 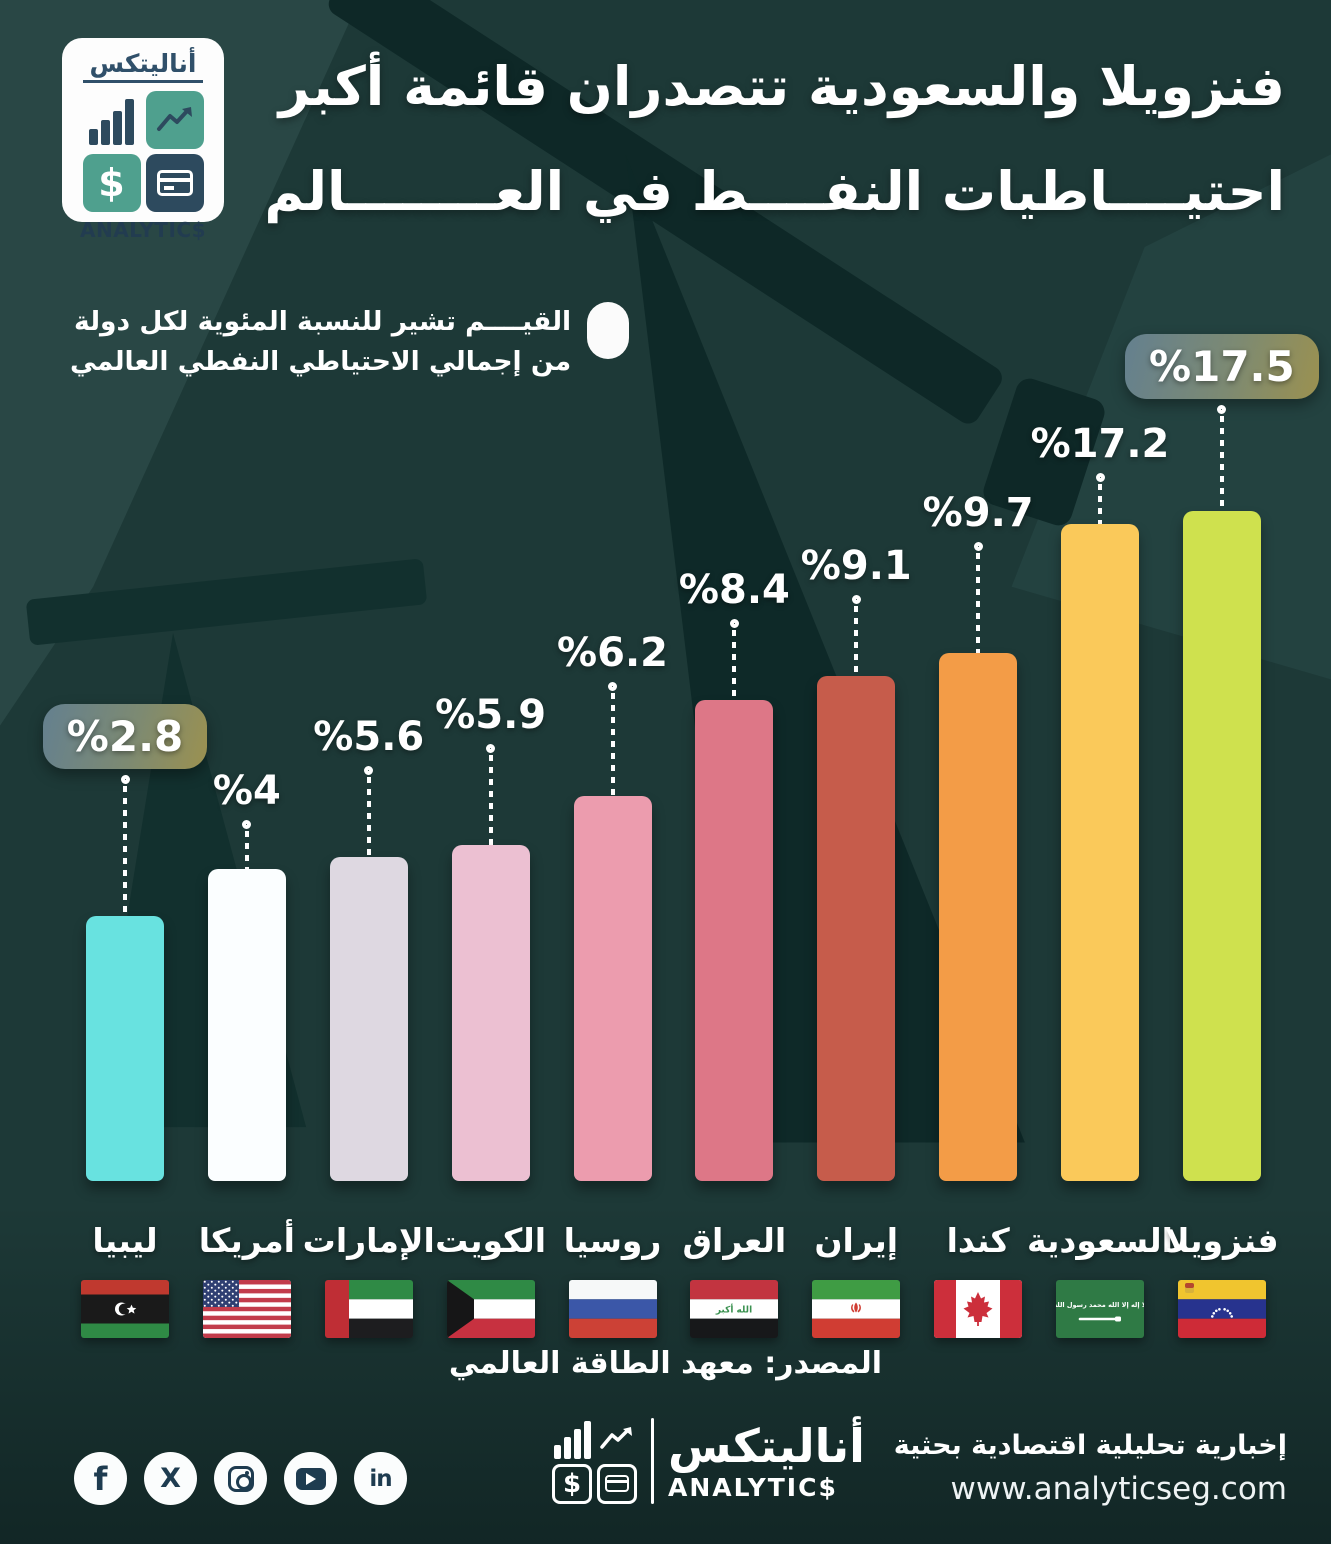 What do you see at coordinates (781, 86) in the screenshot?
I see `title-line-1: فنزويلا والسعودية تتصدران قائمة أكبر` at bounding box center [781, 86].